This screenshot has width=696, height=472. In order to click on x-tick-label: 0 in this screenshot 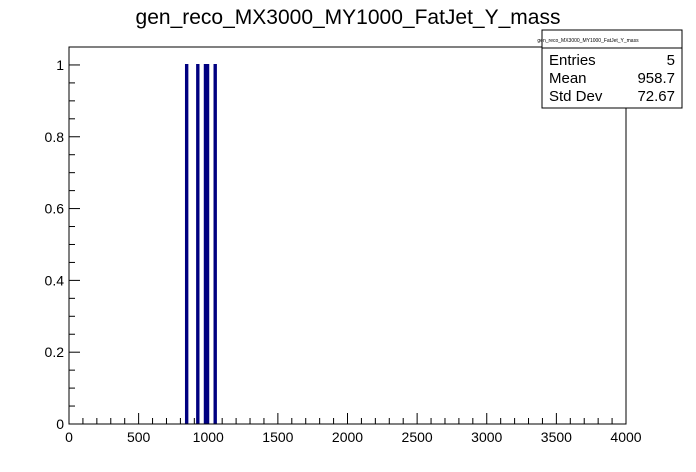, I will do `click(69, 437)`.